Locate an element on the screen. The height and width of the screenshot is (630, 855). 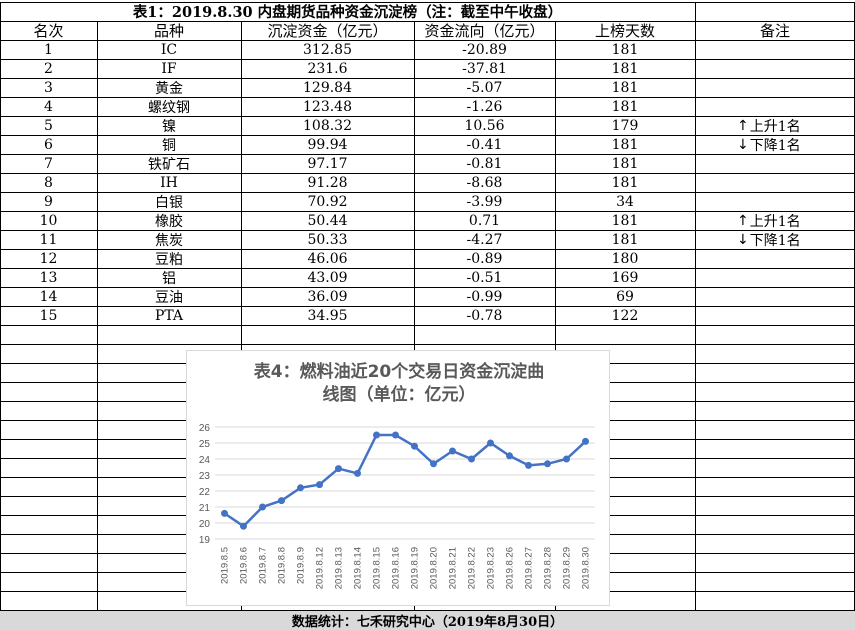
table-cell: 10.56 is located at coordinates (484, 125).